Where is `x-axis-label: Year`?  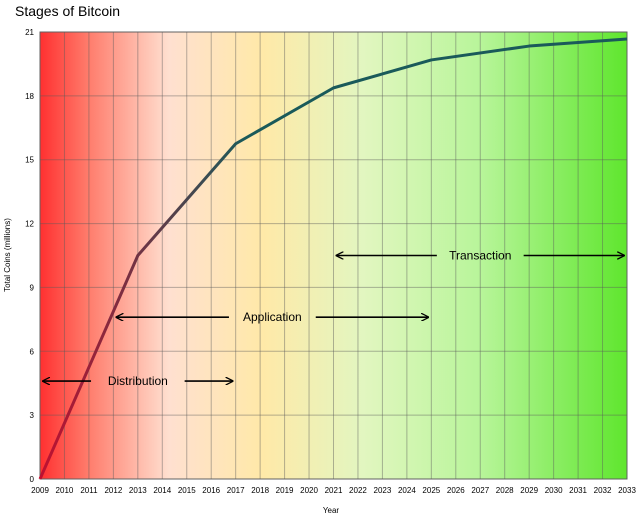
x-axis-label: Year is located at coordinates (331, 510).